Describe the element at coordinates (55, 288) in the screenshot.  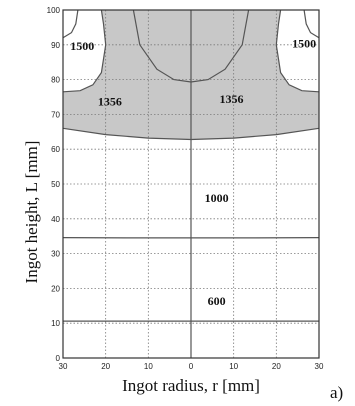
I see `y-tick-label: 20` at that location.